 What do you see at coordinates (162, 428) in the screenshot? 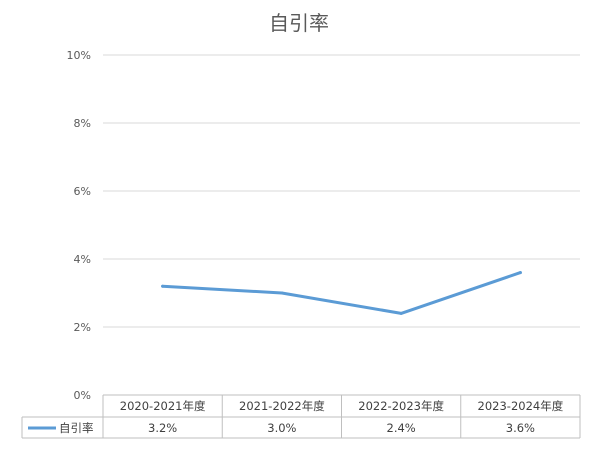
I see `data-value-label: 3.2%` at bounding box center [162, 428].